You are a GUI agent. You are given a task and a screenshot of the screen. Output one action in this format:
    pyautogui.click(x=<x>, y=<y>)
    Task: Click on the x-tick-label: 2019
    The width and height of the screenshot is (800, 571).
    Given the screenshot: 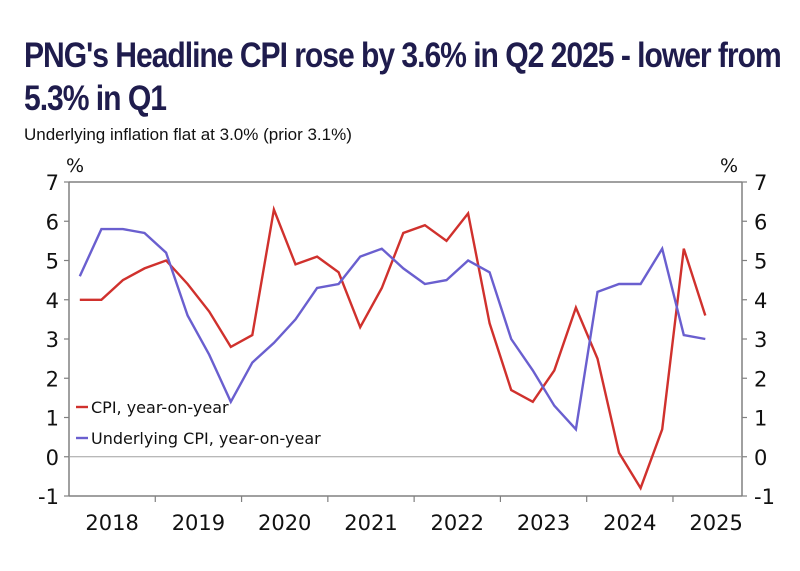 What is the action you would take?
    pyautogui.click(x=198, y=523)
    